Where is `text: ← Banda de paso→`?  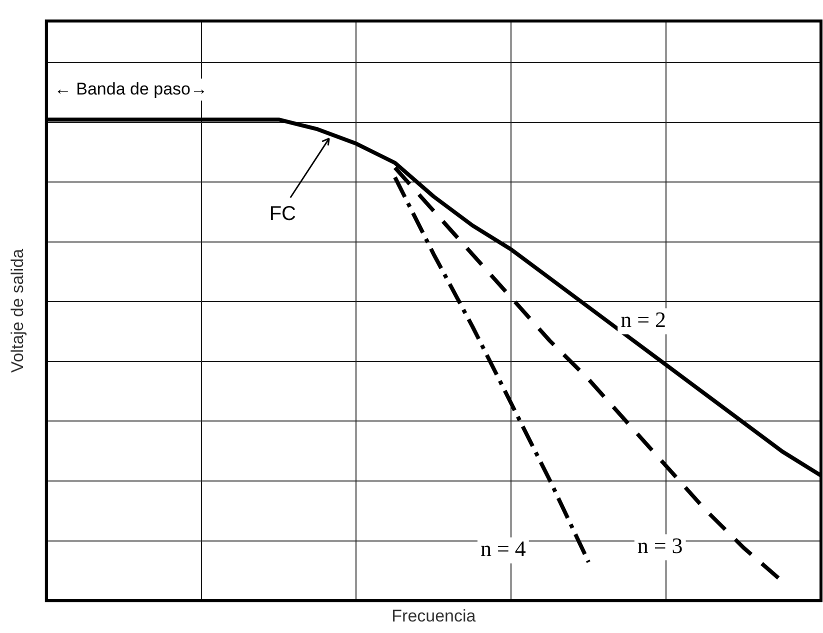 text: ← Banda de paso→ is located at coordinates (131, 88).